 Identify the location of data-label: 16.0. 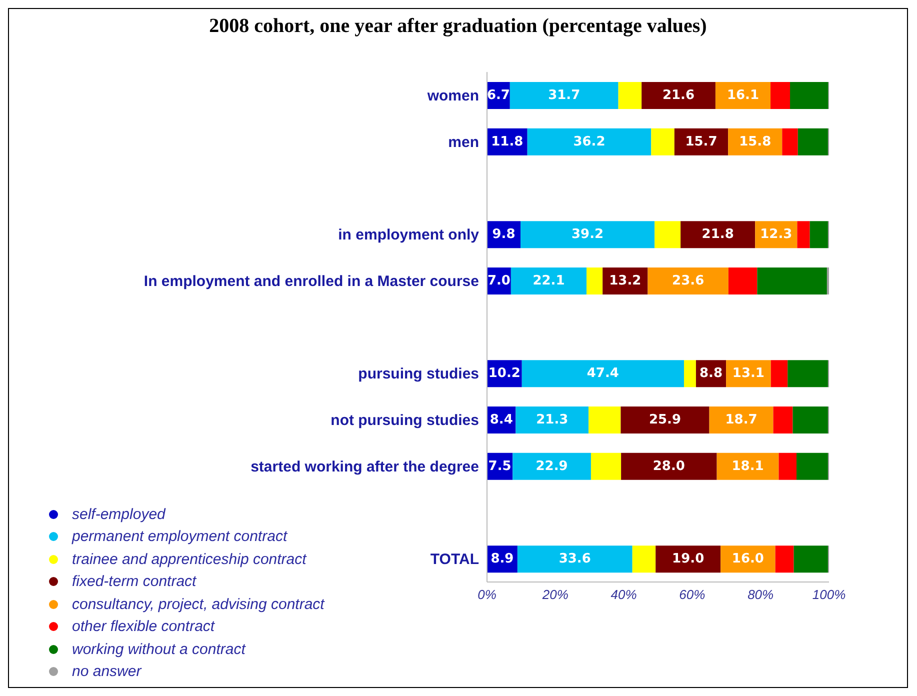
(748, 559).